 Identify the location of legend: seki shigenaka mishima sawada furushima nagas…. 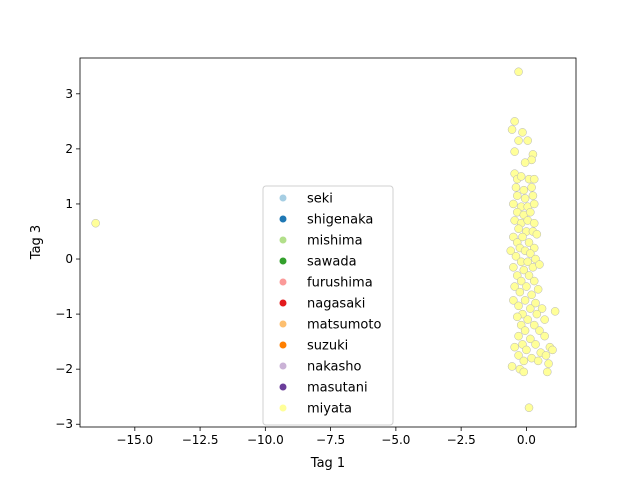
(328, 305).